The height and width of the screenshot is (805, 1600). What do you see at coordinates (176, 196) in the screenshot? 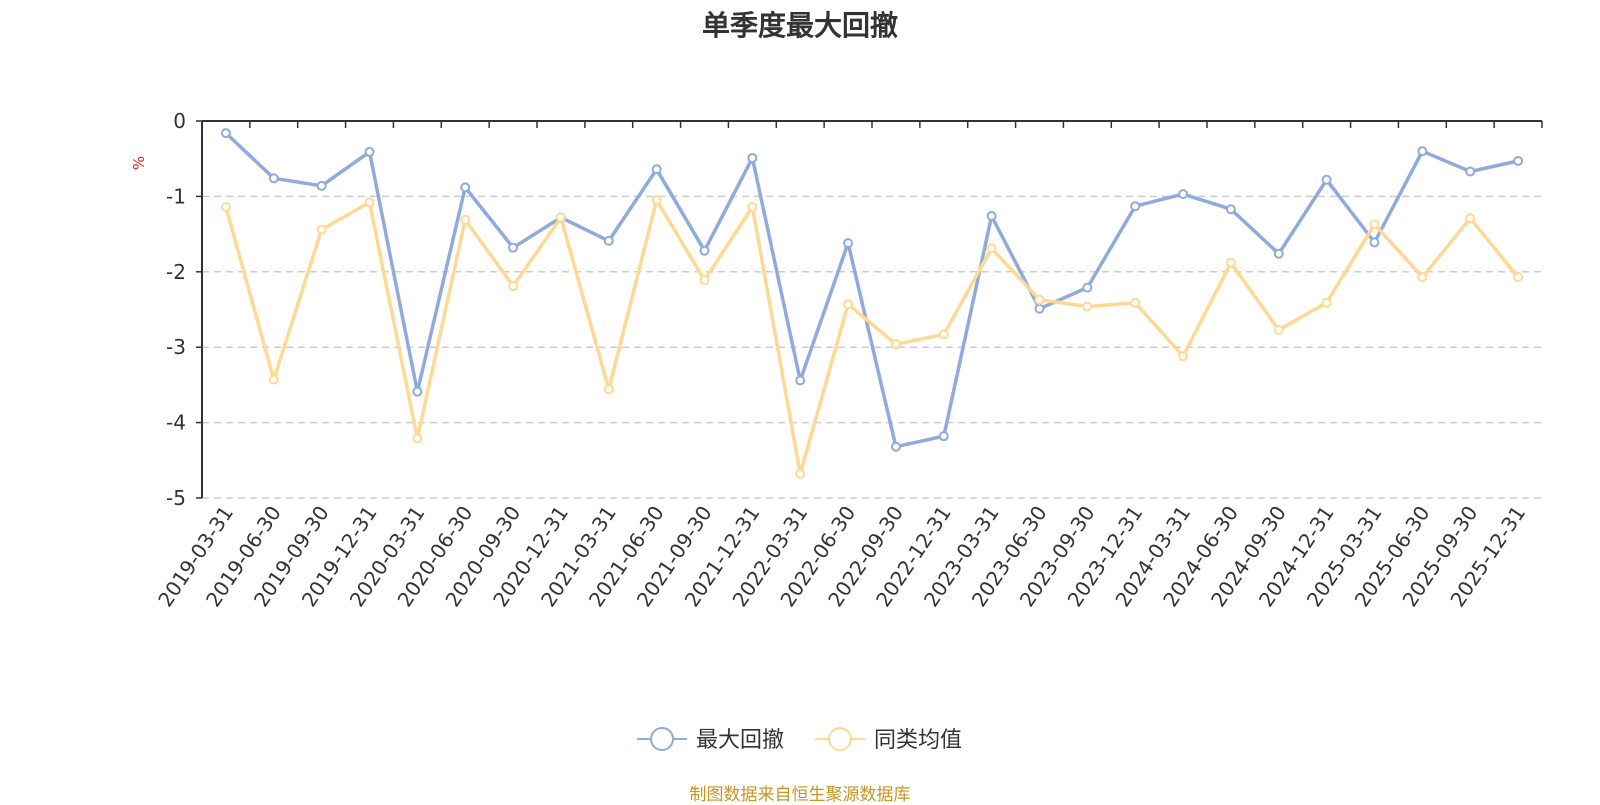
I see `y-tick-label: -1` at bounding box center [176, 196].